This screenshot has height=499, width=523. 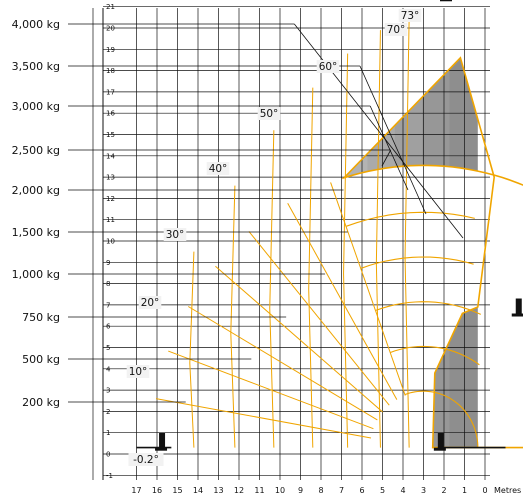 What do you see at coordinates (198, 490) in the screenshot?
I see `x-tick-label: 14` at bounding box center [198, 490].